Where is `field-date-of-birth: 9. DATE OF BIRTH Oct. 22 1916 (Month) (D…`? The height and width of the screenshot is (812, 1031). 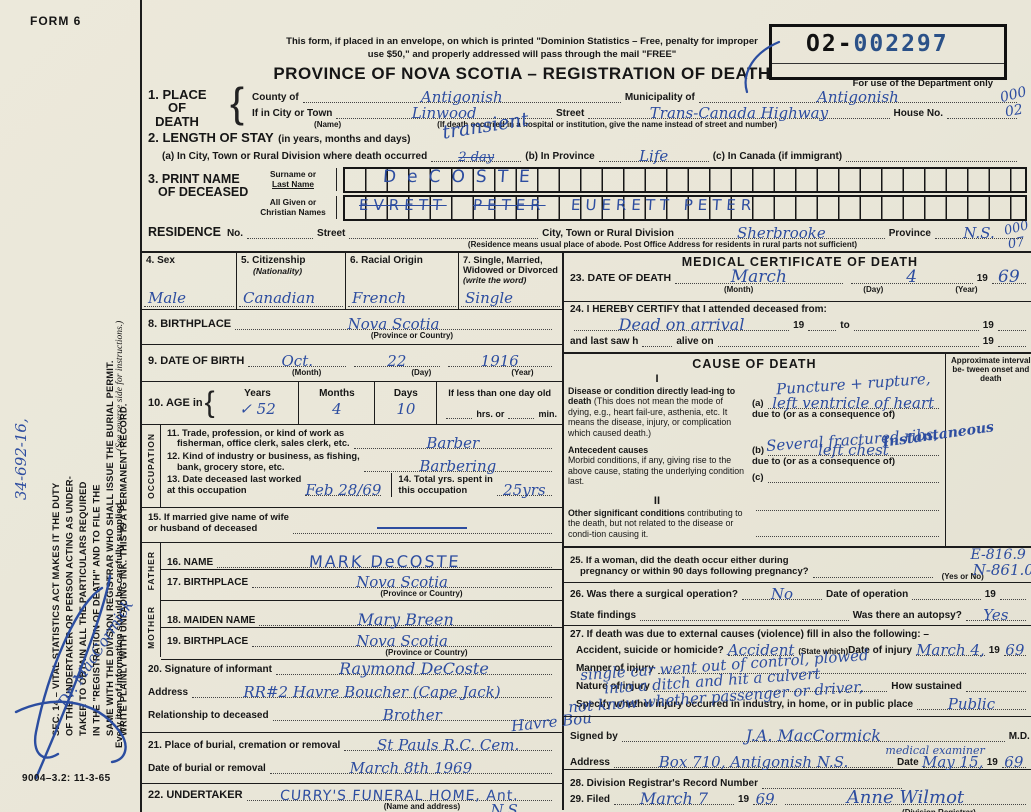
field-date-of-birth: 9. DATE OF BIRTH Oct. 22 1916 (Month) (D… is located at coordinates (352, 363).